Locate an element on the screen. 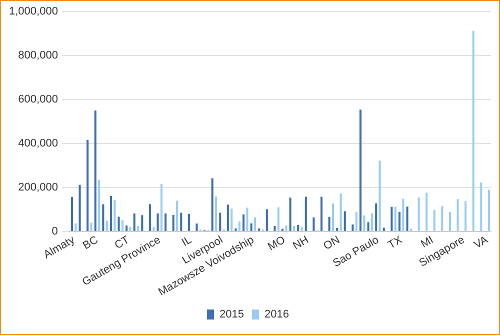 Image resolution: width=500 pixels, height=335 pixels. x-tick-label: BC is located at coordinates (90, 243).